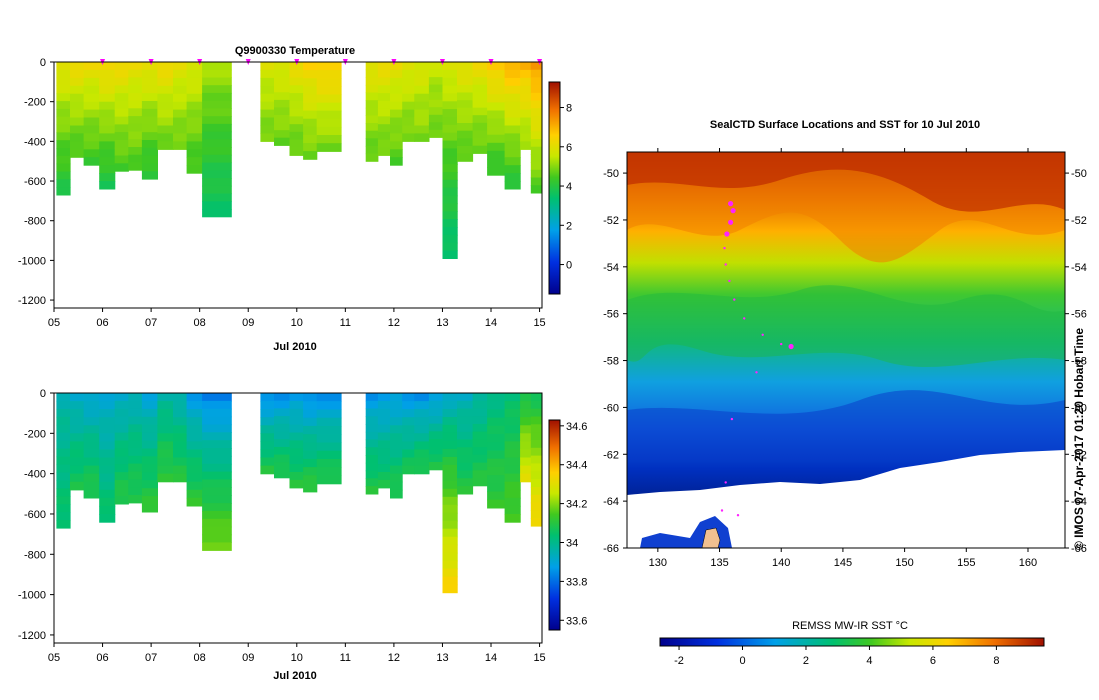 The height and width of the screenshot is (700, 1099). I want to click on sst-colorbar-label: REMSS MW-IR SST °C, so click(850, 626).